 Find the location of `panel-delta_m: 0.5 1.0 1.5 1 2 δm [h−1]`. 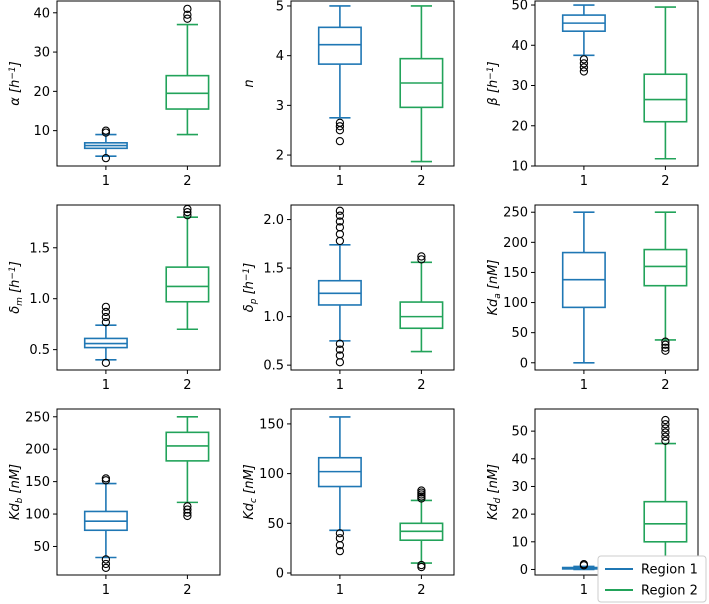

panel-delta_m: 0.5 1.0 1.5 1 2 δm [h−1] is located at coordinates (114, 298).